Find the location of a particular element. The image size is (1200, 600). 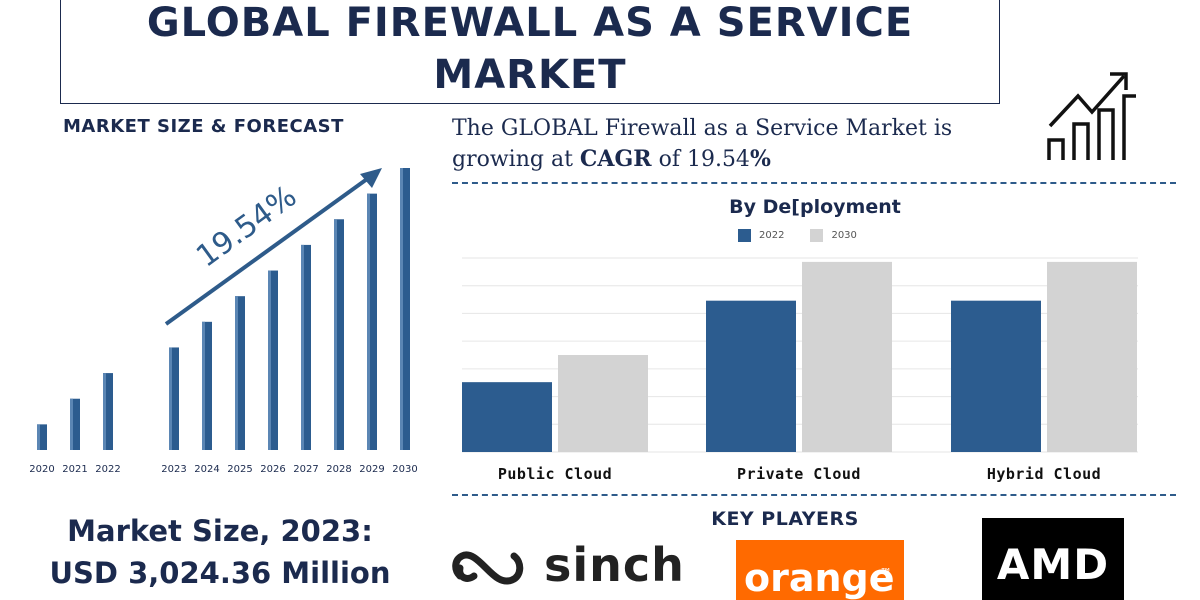

forecast-bar-2028 is located at coordinates (339, 334).